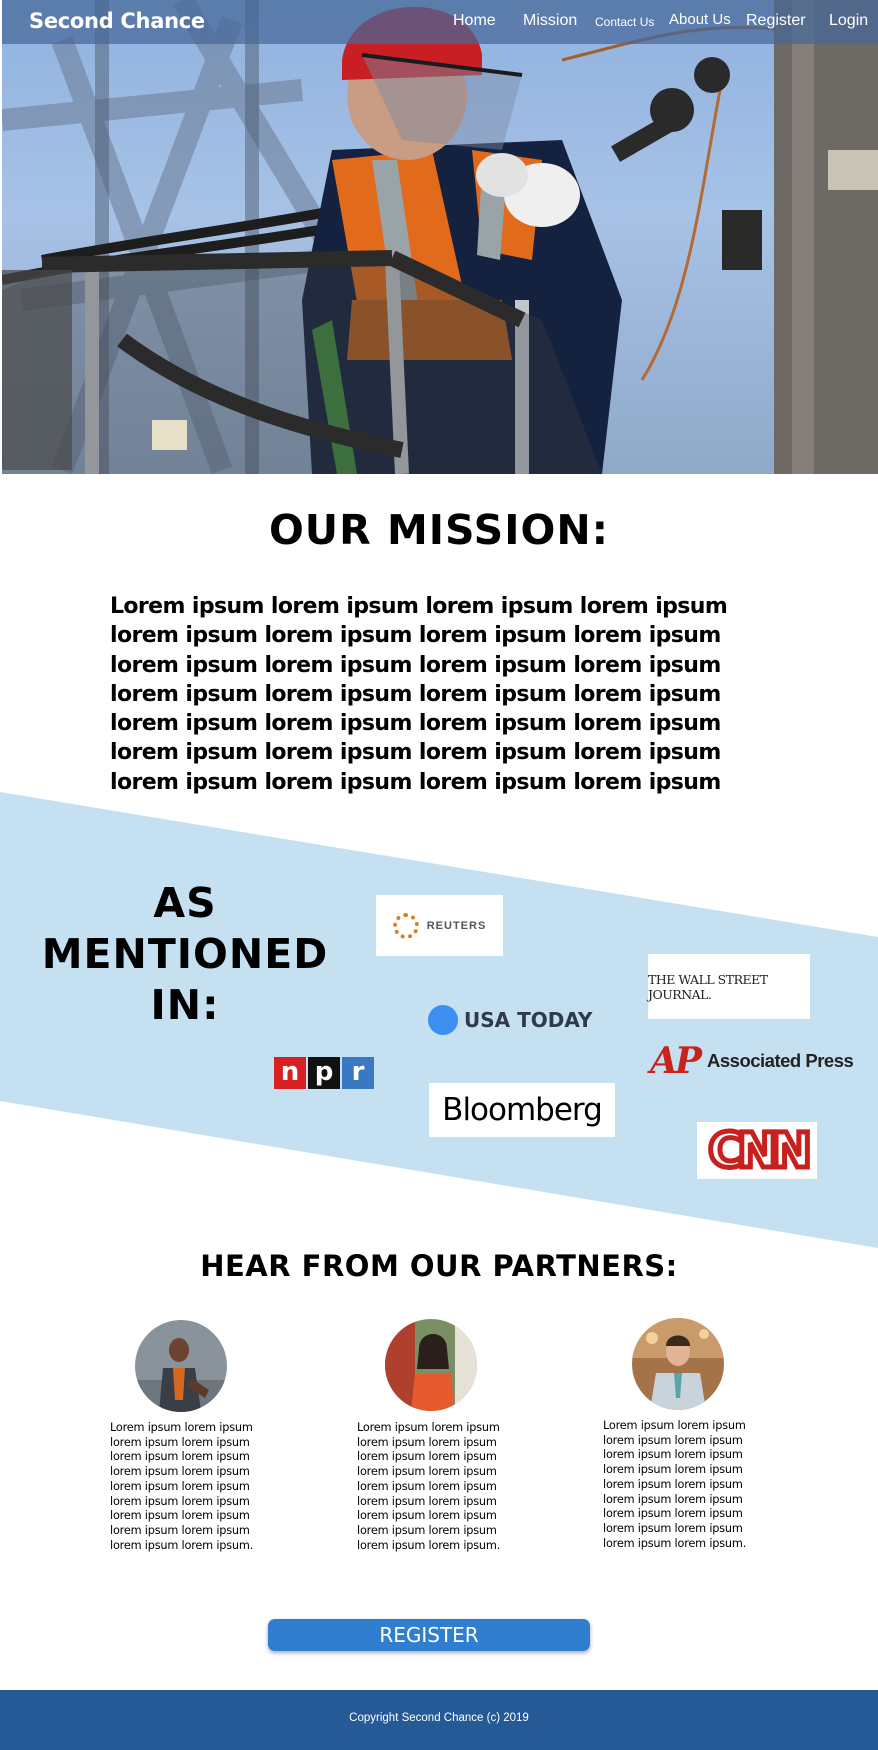  I want to click on wsj-label: THE WALL STREET JOURNAL., so click(708, 986).